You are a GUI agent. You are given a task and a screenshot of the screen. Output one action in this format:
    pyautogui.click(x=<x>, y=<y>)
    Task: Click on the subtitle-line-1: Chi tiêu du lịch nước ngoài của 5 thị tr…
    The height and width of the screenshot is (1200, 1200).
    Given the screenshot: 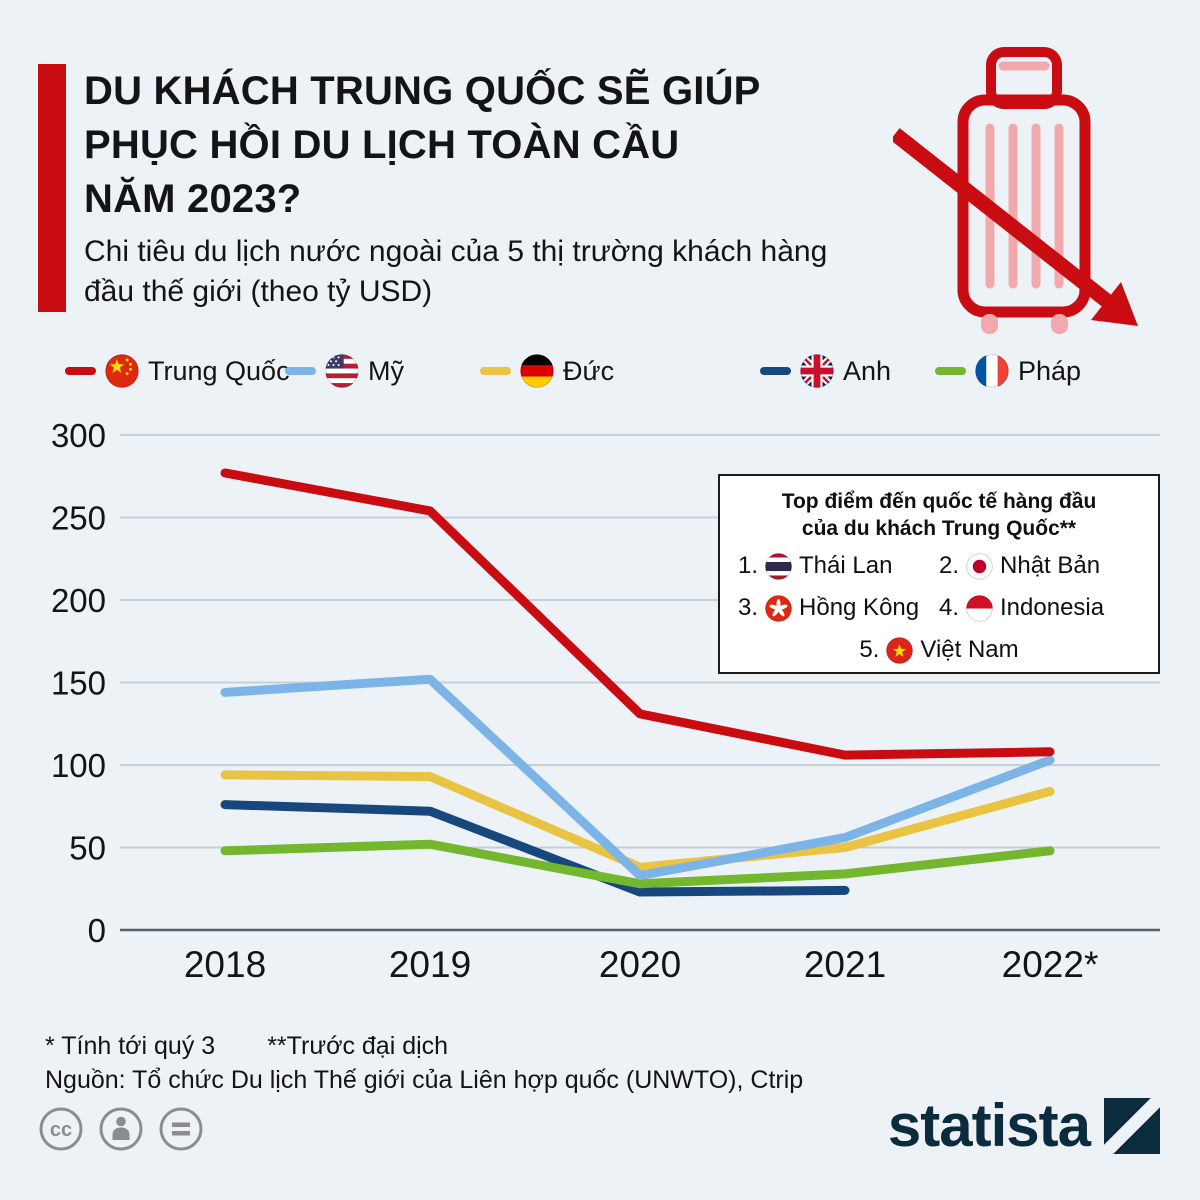 What is the action you would take?
    pyautogui.click(x=456, y=251)
    